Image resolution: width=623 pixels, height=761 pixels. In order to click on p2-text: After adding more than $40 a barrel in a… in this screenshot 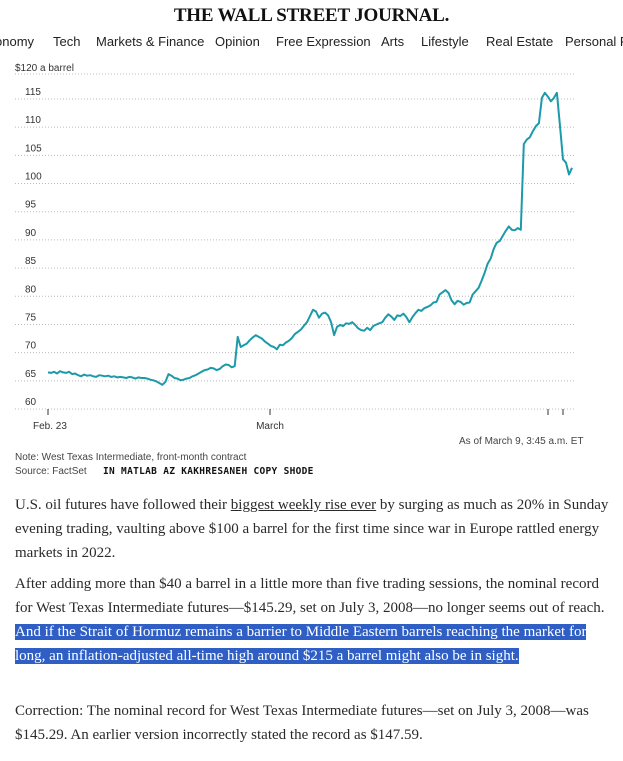, I will do `click(310, 596)`.